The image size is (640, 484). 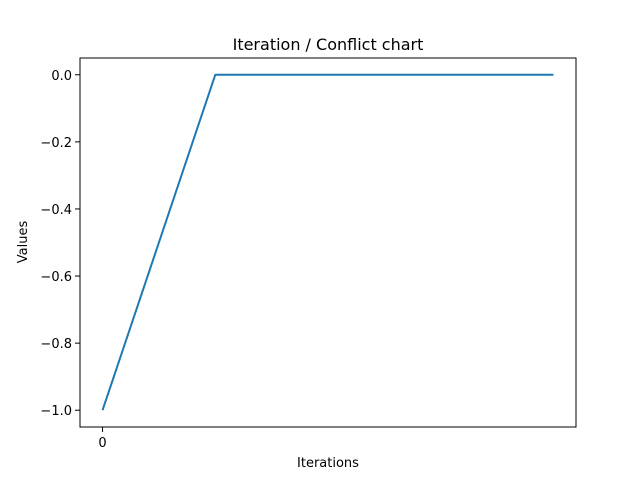 What do you see at coordinates (56, 143) in the screenshot?
I see `y-tick-label: −0.2` at bounding box center [56, 143].